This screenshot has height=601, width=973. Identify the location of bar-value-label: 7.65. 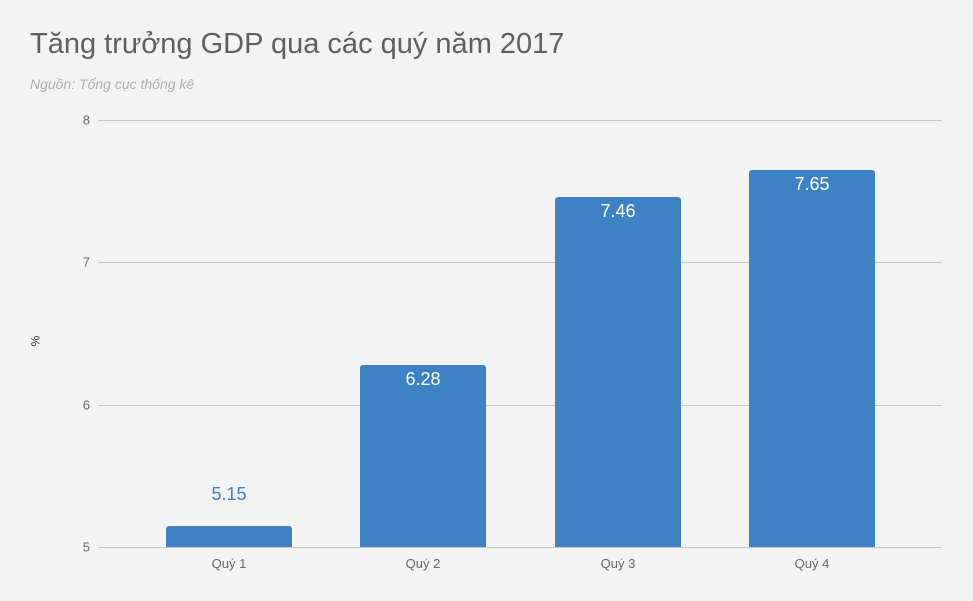
(812, 183).